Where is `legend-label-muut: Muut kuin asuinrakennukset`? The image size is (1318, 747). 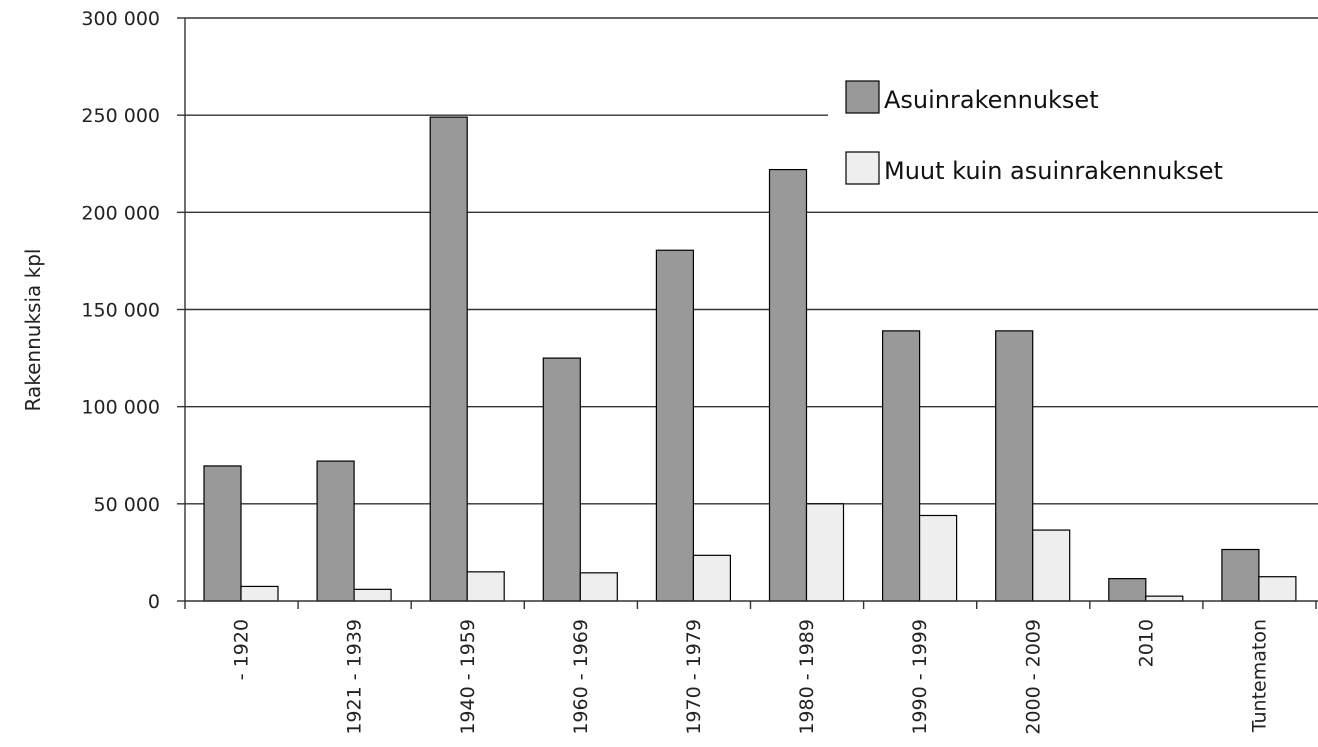 legend-label-muut: Muut kuin asuinrakennukset is located at coordinates (1053, 171).